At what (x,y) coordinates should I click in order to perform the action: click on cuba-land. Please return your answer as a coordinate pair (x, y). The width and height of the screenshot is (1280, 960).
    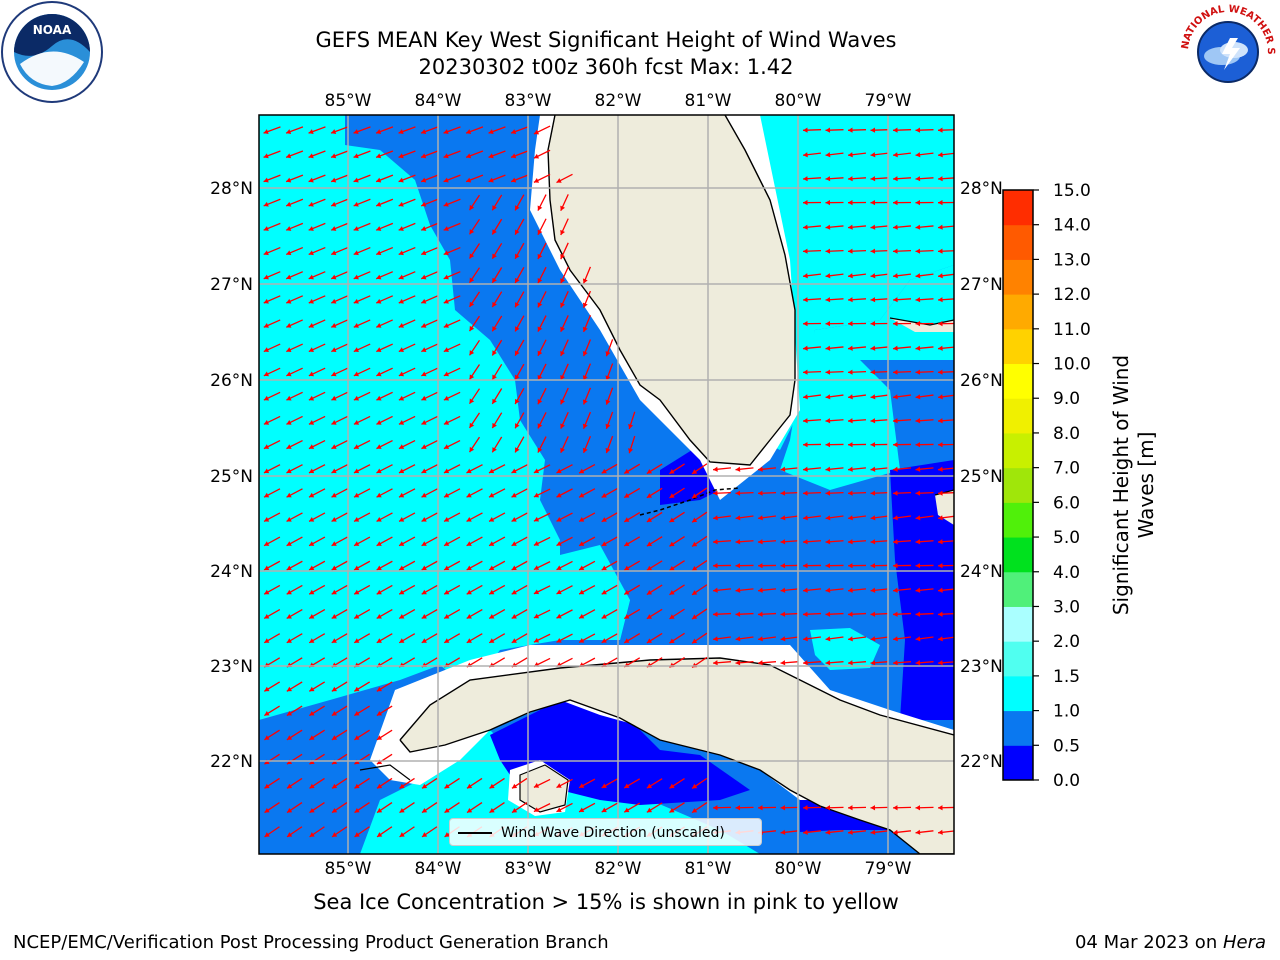
    Looking at the image, I should click on (677, 756).